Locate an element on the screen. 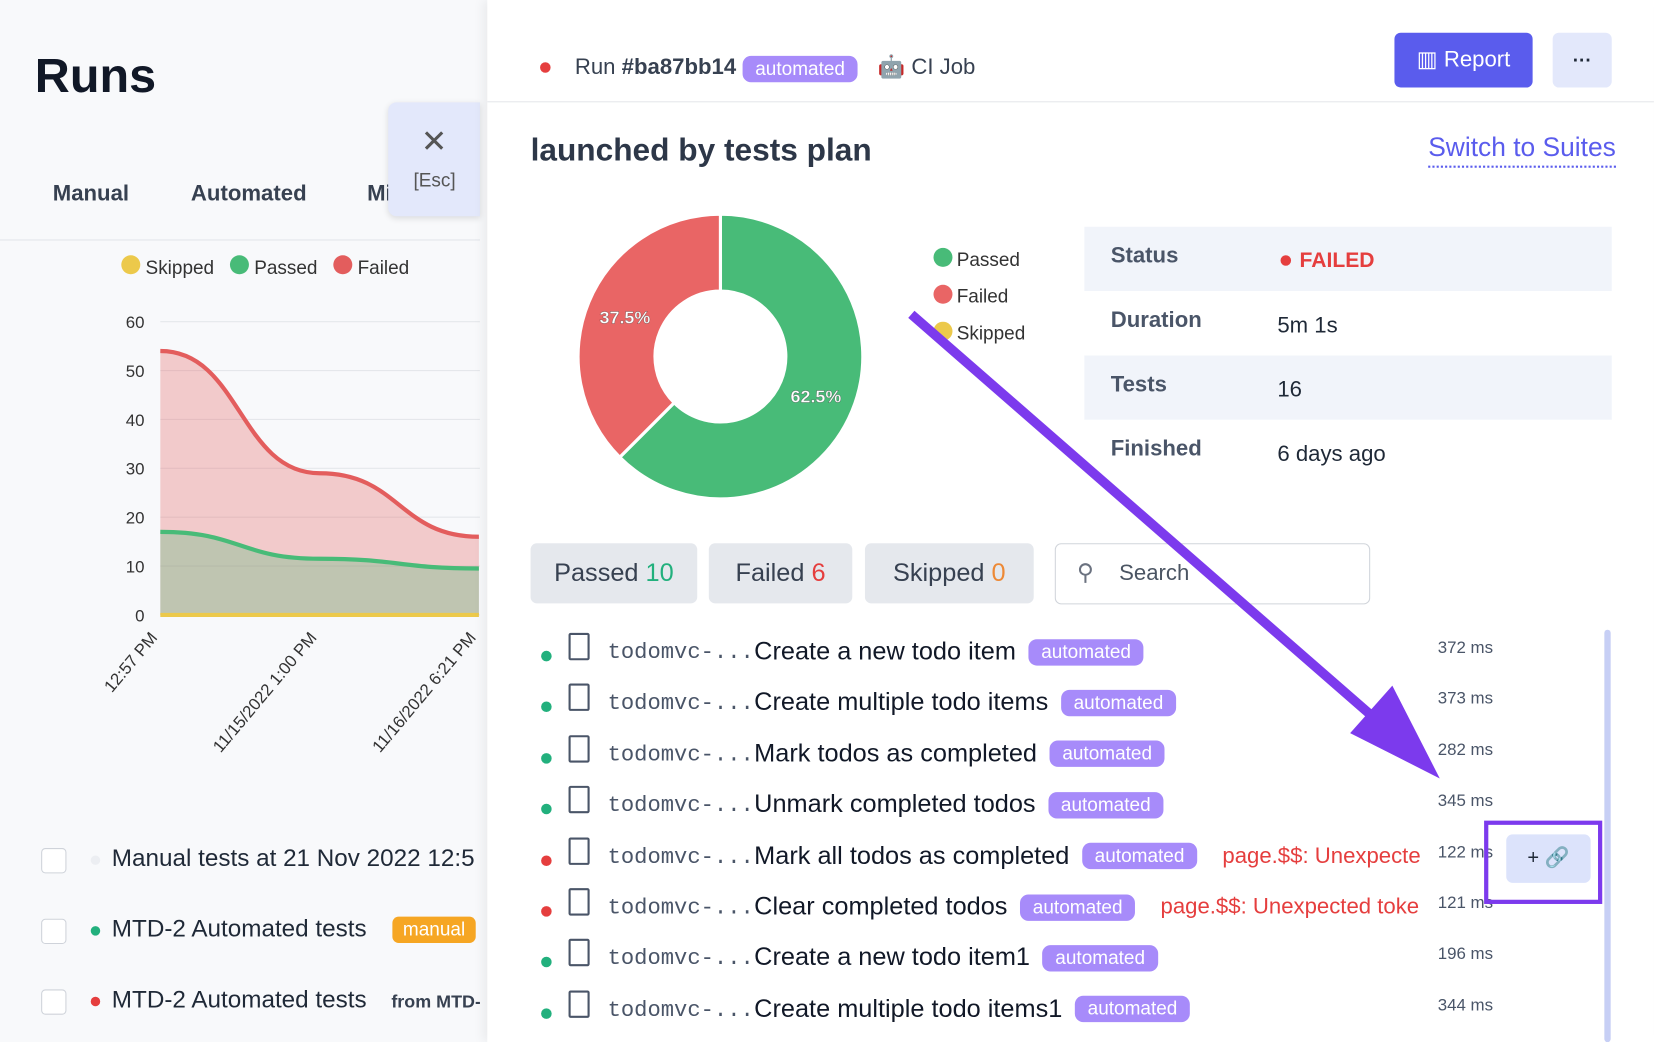 This screenshot has height=1042, width=1654. search-box: ⚲ Search is located at coordinates (1212, 574).